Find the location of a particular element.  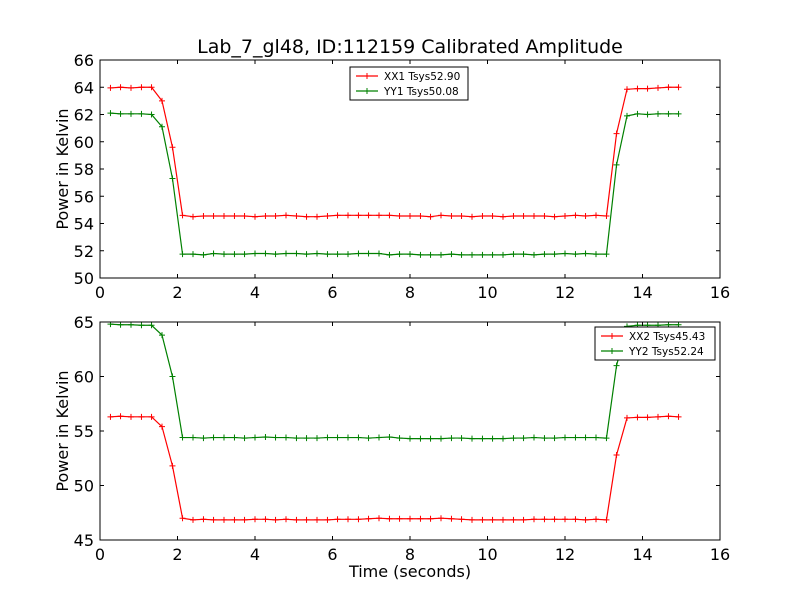

legend: XX2 Tsys45.43 YY2 Tsys52.24 is located at coordinates (655, 343).